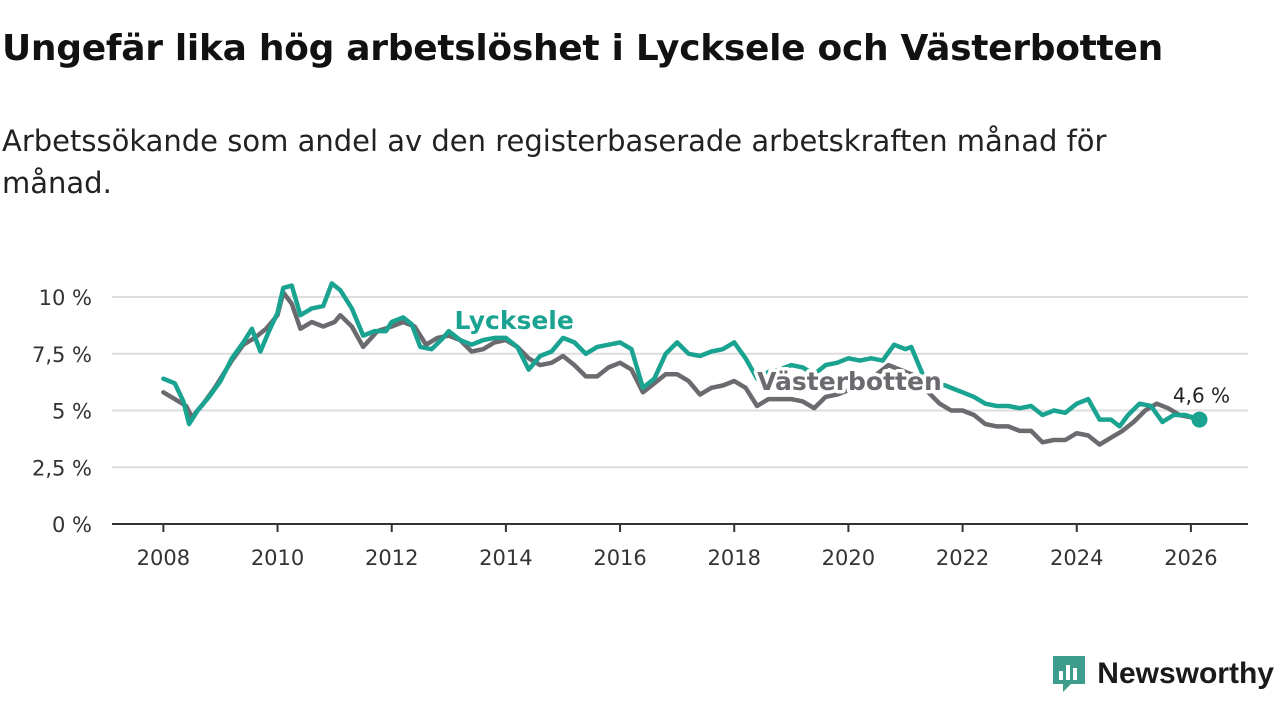 Image resolution: width=1280 pixels, height=720 pixels. Describe the element at coordinates (1185, 673) in the screenshot. I see `brand-name: Newsworthy` at that location.